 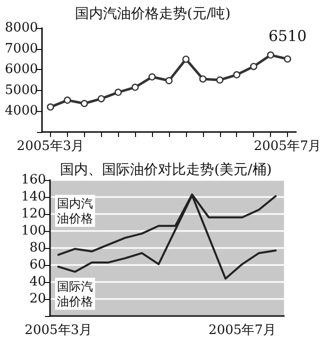 I want to click on y-tick-label: 20, so click(x=37, y=299).